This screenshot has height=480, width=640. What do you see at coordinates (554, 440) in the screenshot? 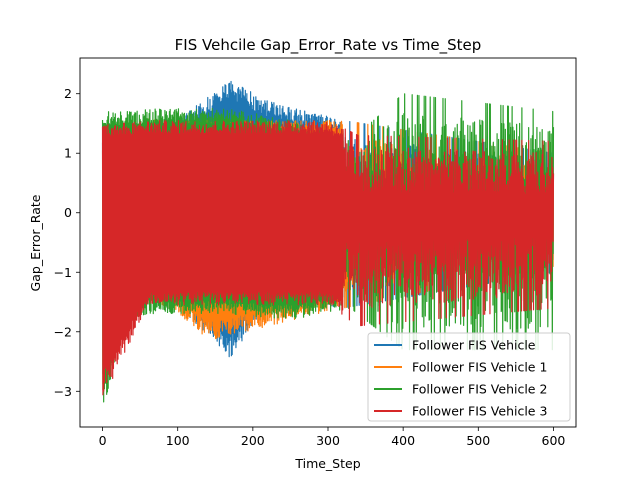
I see `x-tick-label: 600` at bounding box center [554, 440].